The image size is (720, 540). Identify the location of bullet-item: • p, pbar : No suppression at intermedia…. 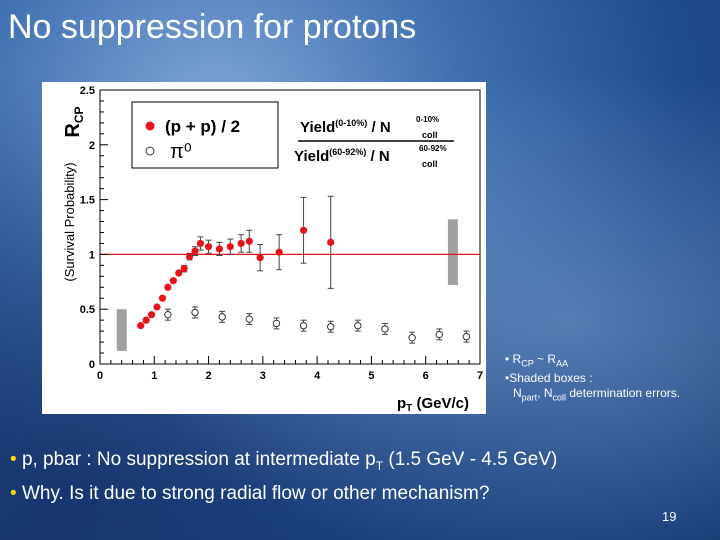
(284, 461).